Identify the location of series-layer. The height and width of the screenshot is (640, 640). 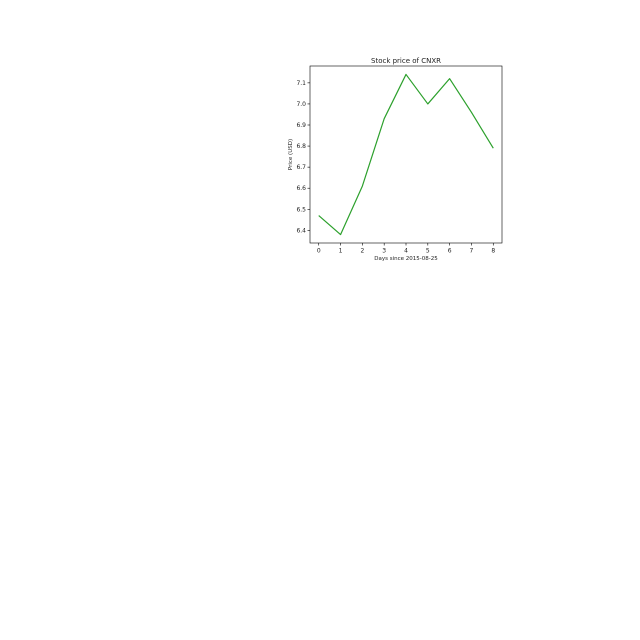
(406, 154).